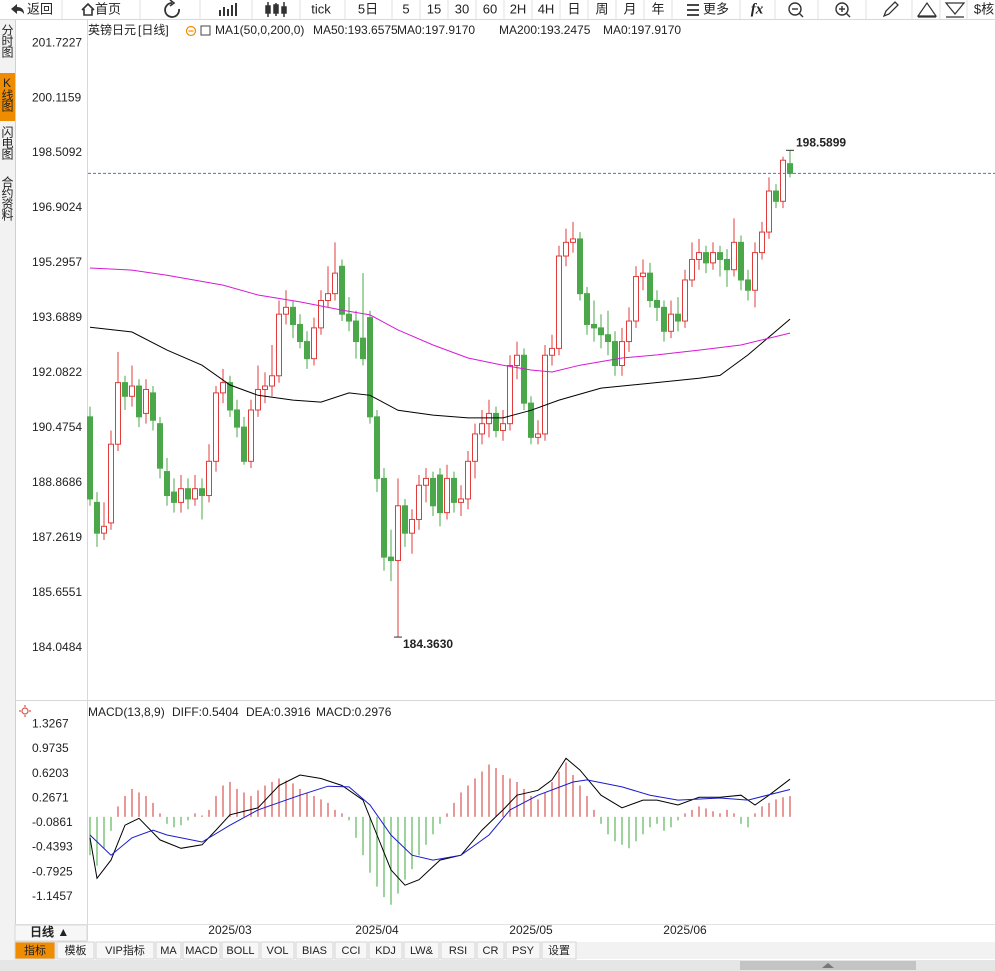 Image resolution: width=995 pixels, height=971 pixels. What do you see at coordinates (88, 9) in the screenshot?
I see `home-icon` at bounding box center [88, 9].